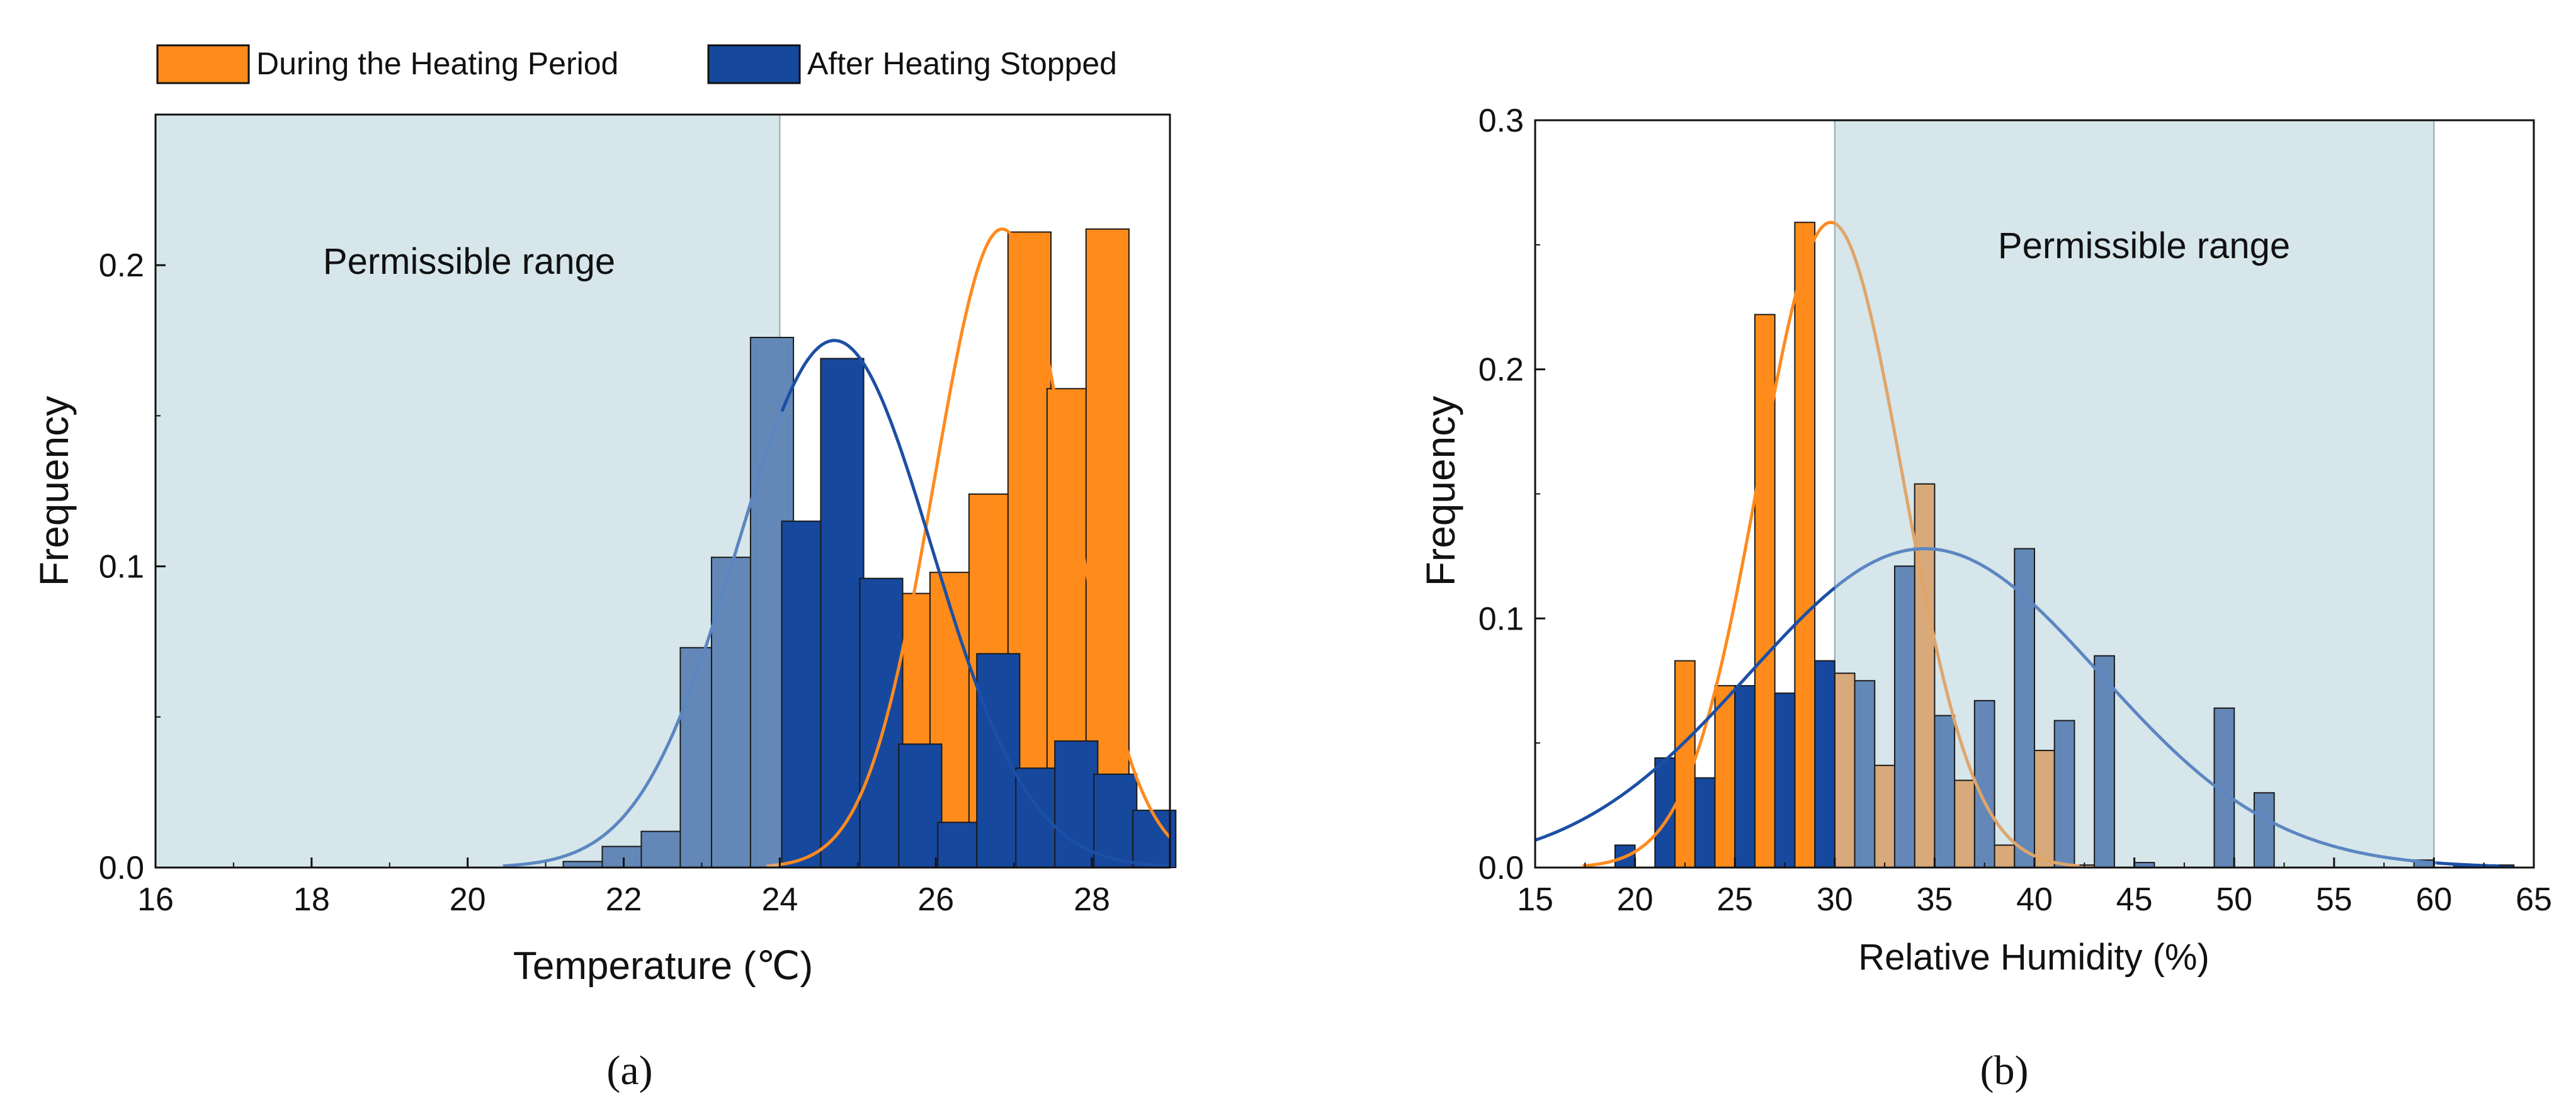 This screenshot has height=1120, width=2576. Describe the element at coordinates (624, 899) in the screenshot. I see `x-tick-label: 22` at that location.